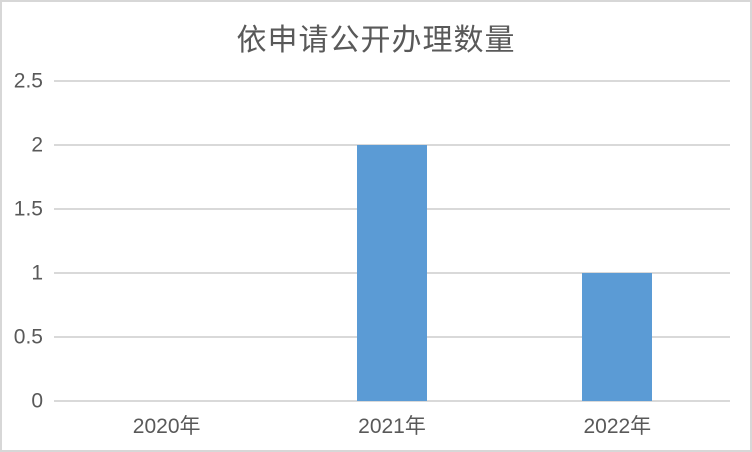 The width and height of the screenshot is (752, 452). Describe the element at coordinates (37, 145) in the screenshot. I see `y-tick-label: 2` at that location.